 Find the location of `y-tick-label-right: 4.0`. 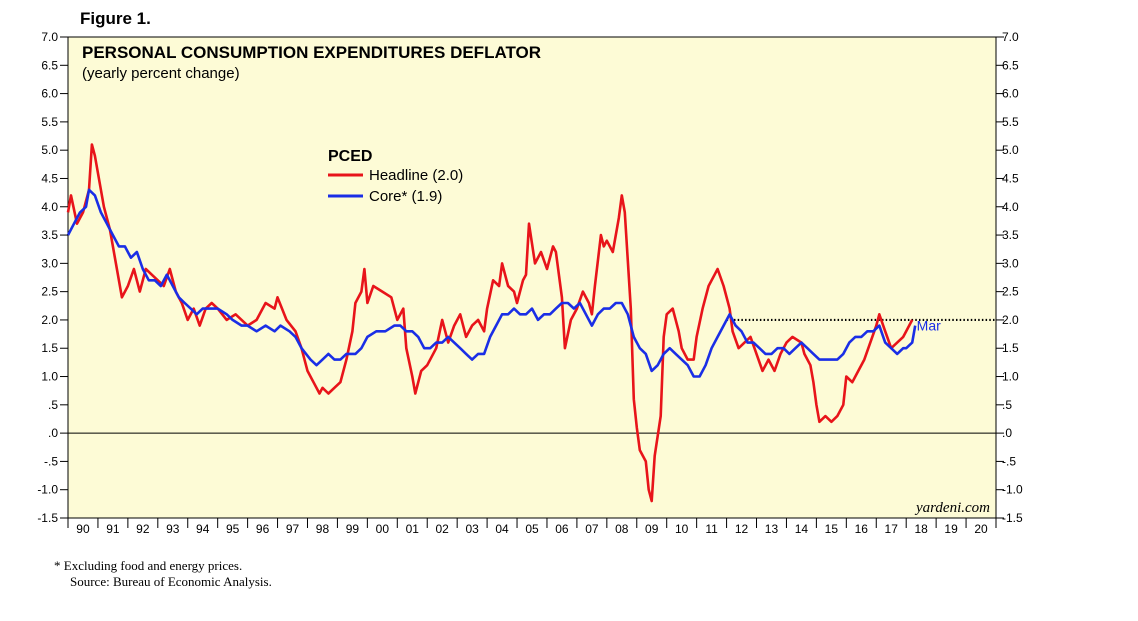

y-tick-label-right: 4.0 is located at coordinates (1010, 207).